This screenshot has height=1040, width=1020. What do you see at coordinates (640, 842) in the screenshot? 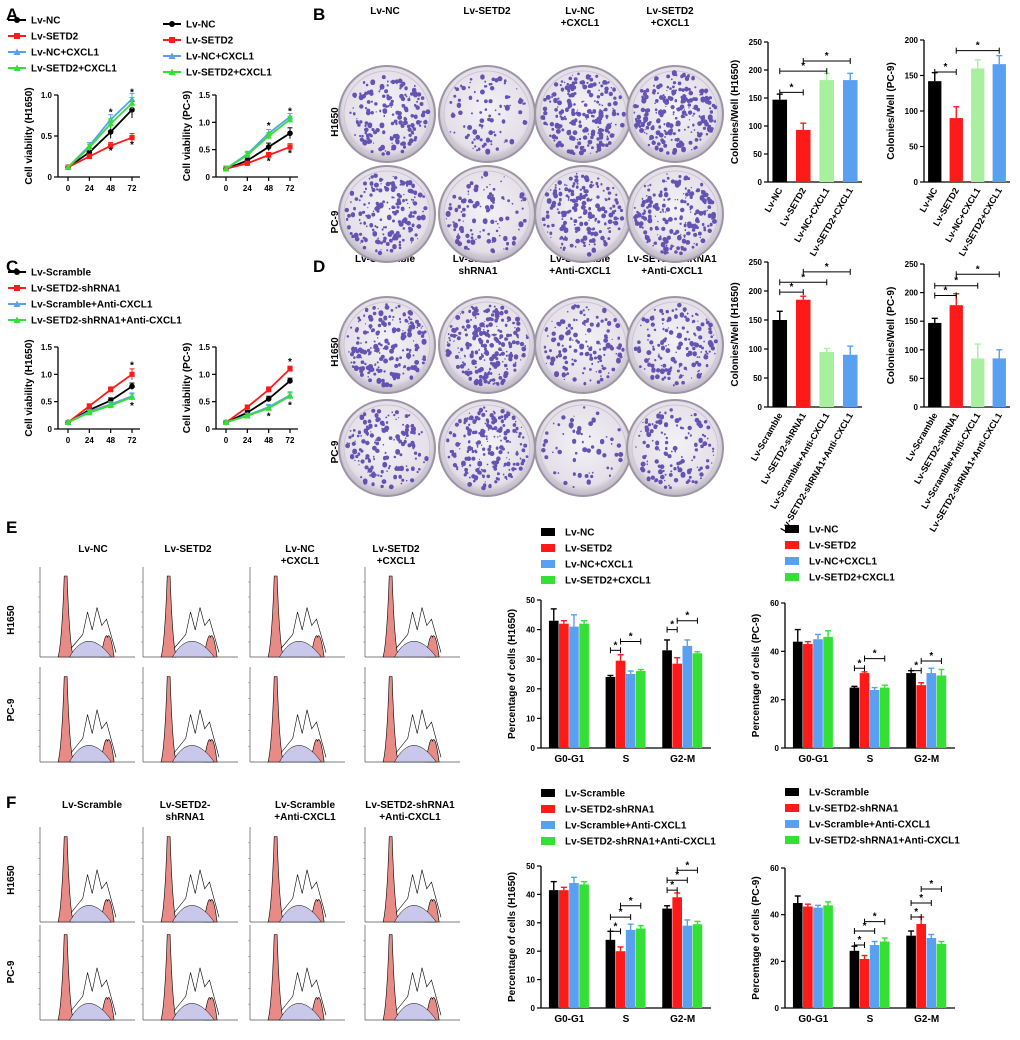
I see `legend-label: Lv-SETD2-shRNA1+Anti-CXCL1` at bounding box center [640, 842].